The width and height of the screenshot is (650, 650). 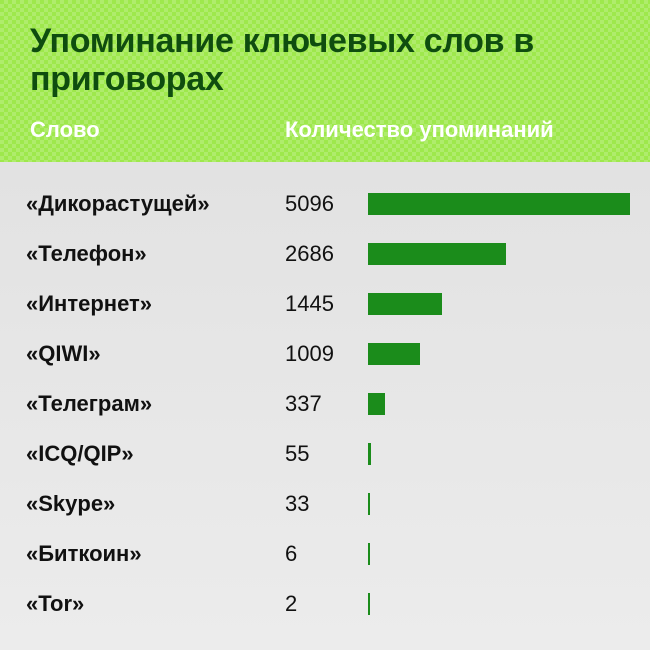 What do you see at coordinates (291, 603) in the screenshot?
I see `value-label: 2` at bounding box center [291, 603].